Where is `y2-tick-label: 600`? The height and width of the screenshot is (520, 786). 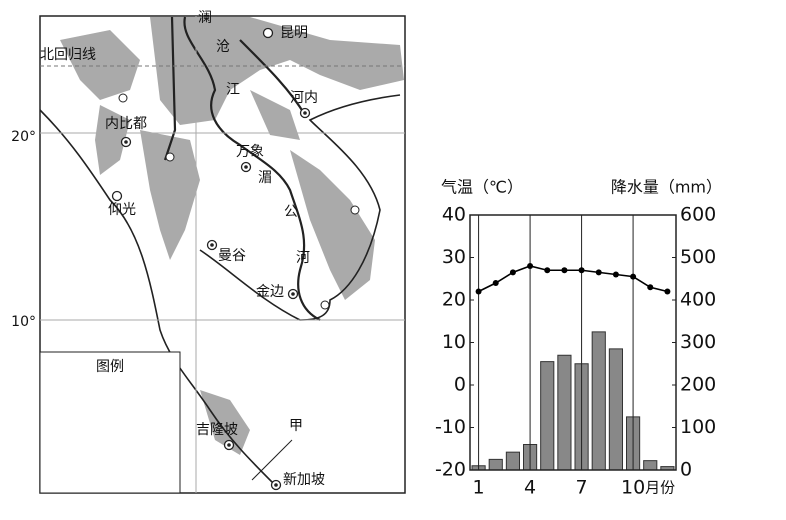 y2-tick-label: 600 is located at coordinates (698, 215).